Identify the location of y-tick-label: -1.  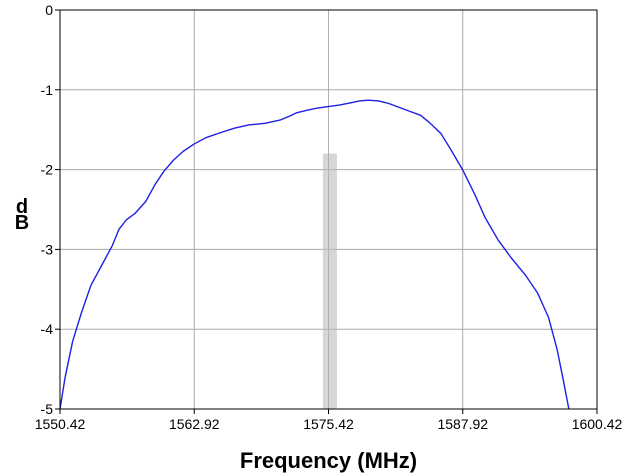
(47, 90).